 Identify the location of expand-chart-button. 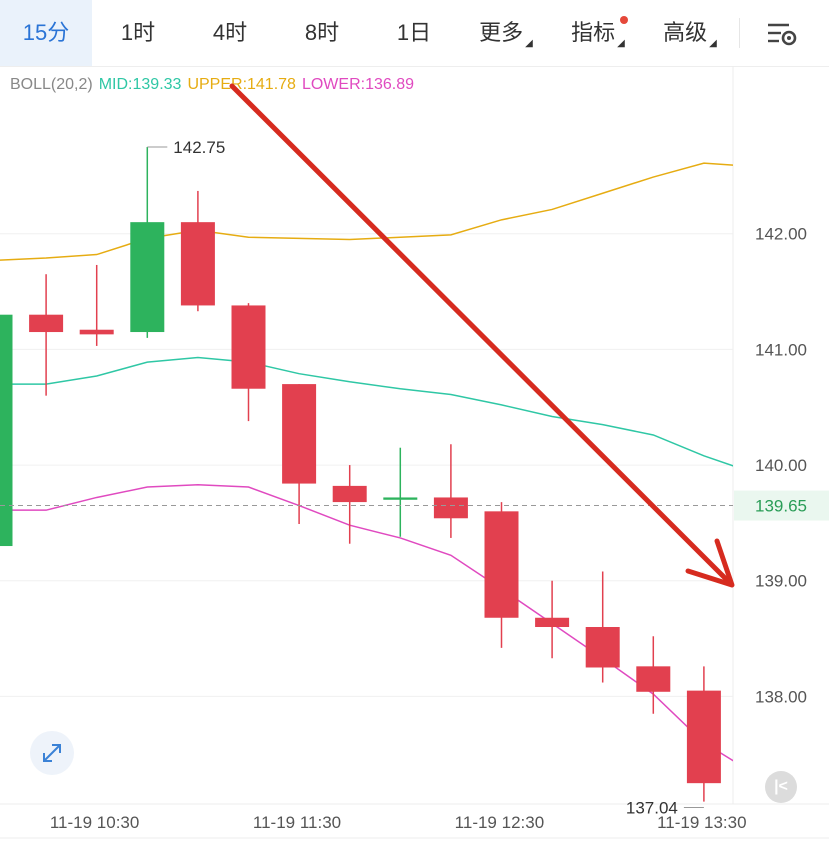
(52, 753).